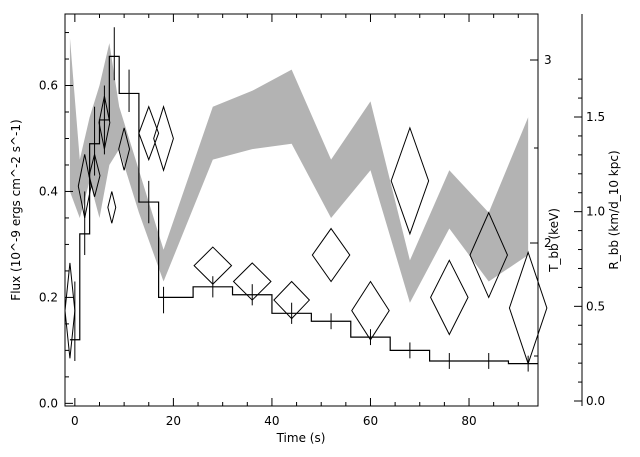  I want to click on radius-axis-ticks: 0.0 0.5 1.0 1.5, so click(589, 243).